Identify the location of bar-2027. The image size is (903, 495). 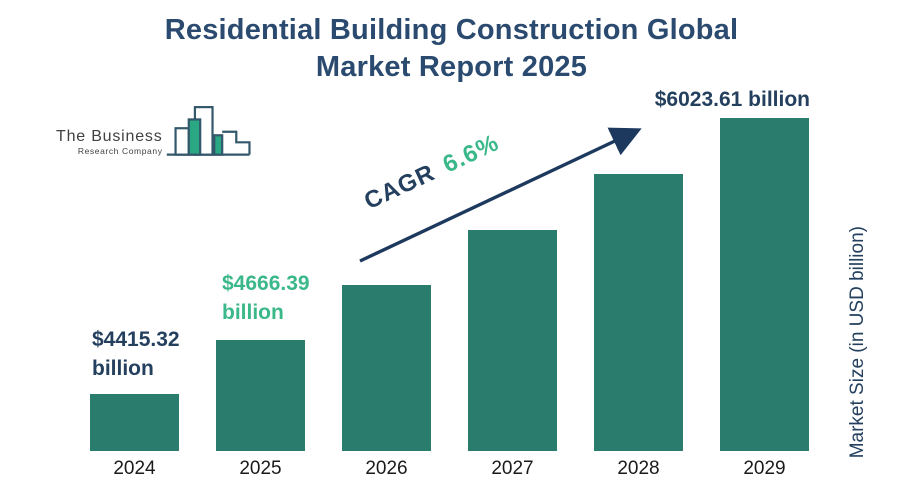
(512, 340).